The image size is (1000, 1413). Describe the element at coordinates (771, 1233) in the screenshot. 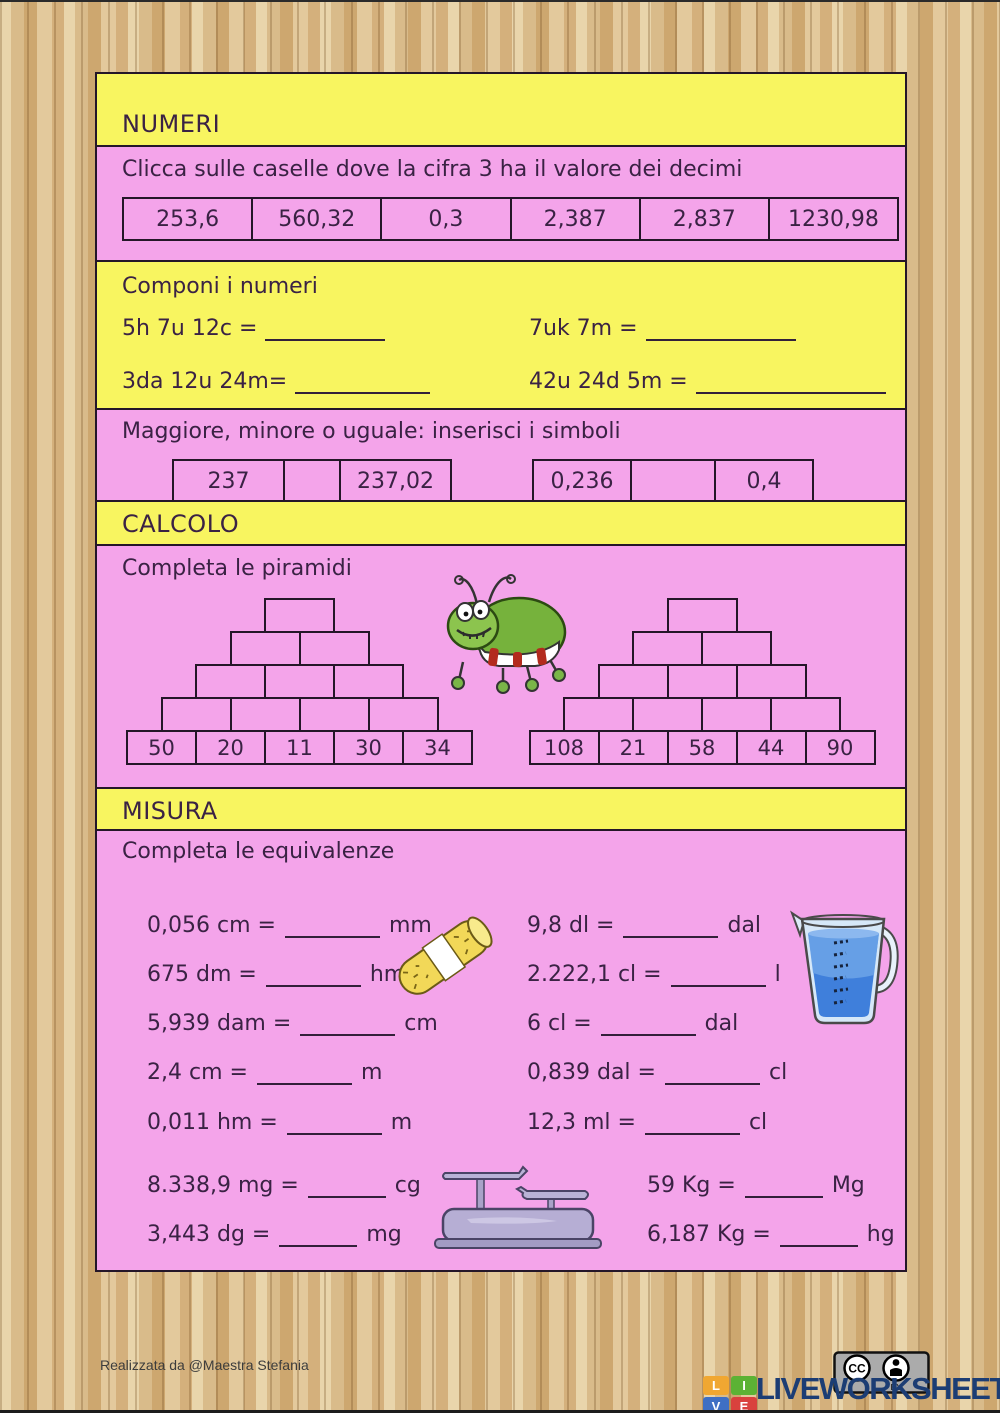

I see `equivalence-line: 6,187 Kg = hg` at that location.